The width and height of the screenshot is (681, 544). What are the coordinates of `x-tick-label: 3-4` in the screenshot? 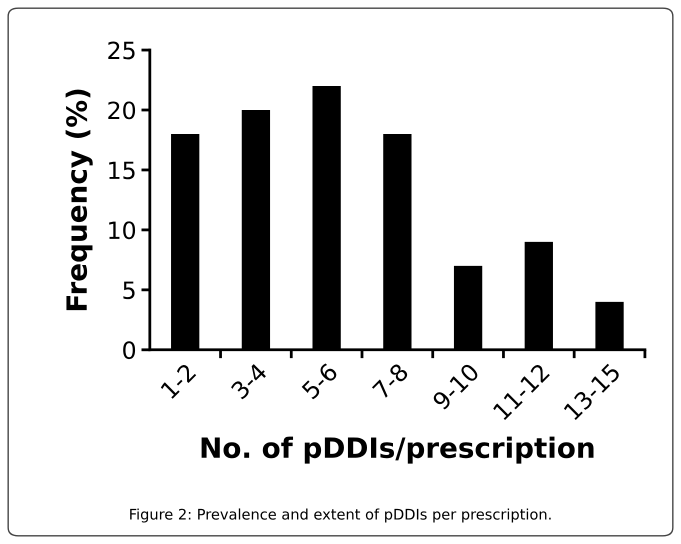 It's located at (249, 381).